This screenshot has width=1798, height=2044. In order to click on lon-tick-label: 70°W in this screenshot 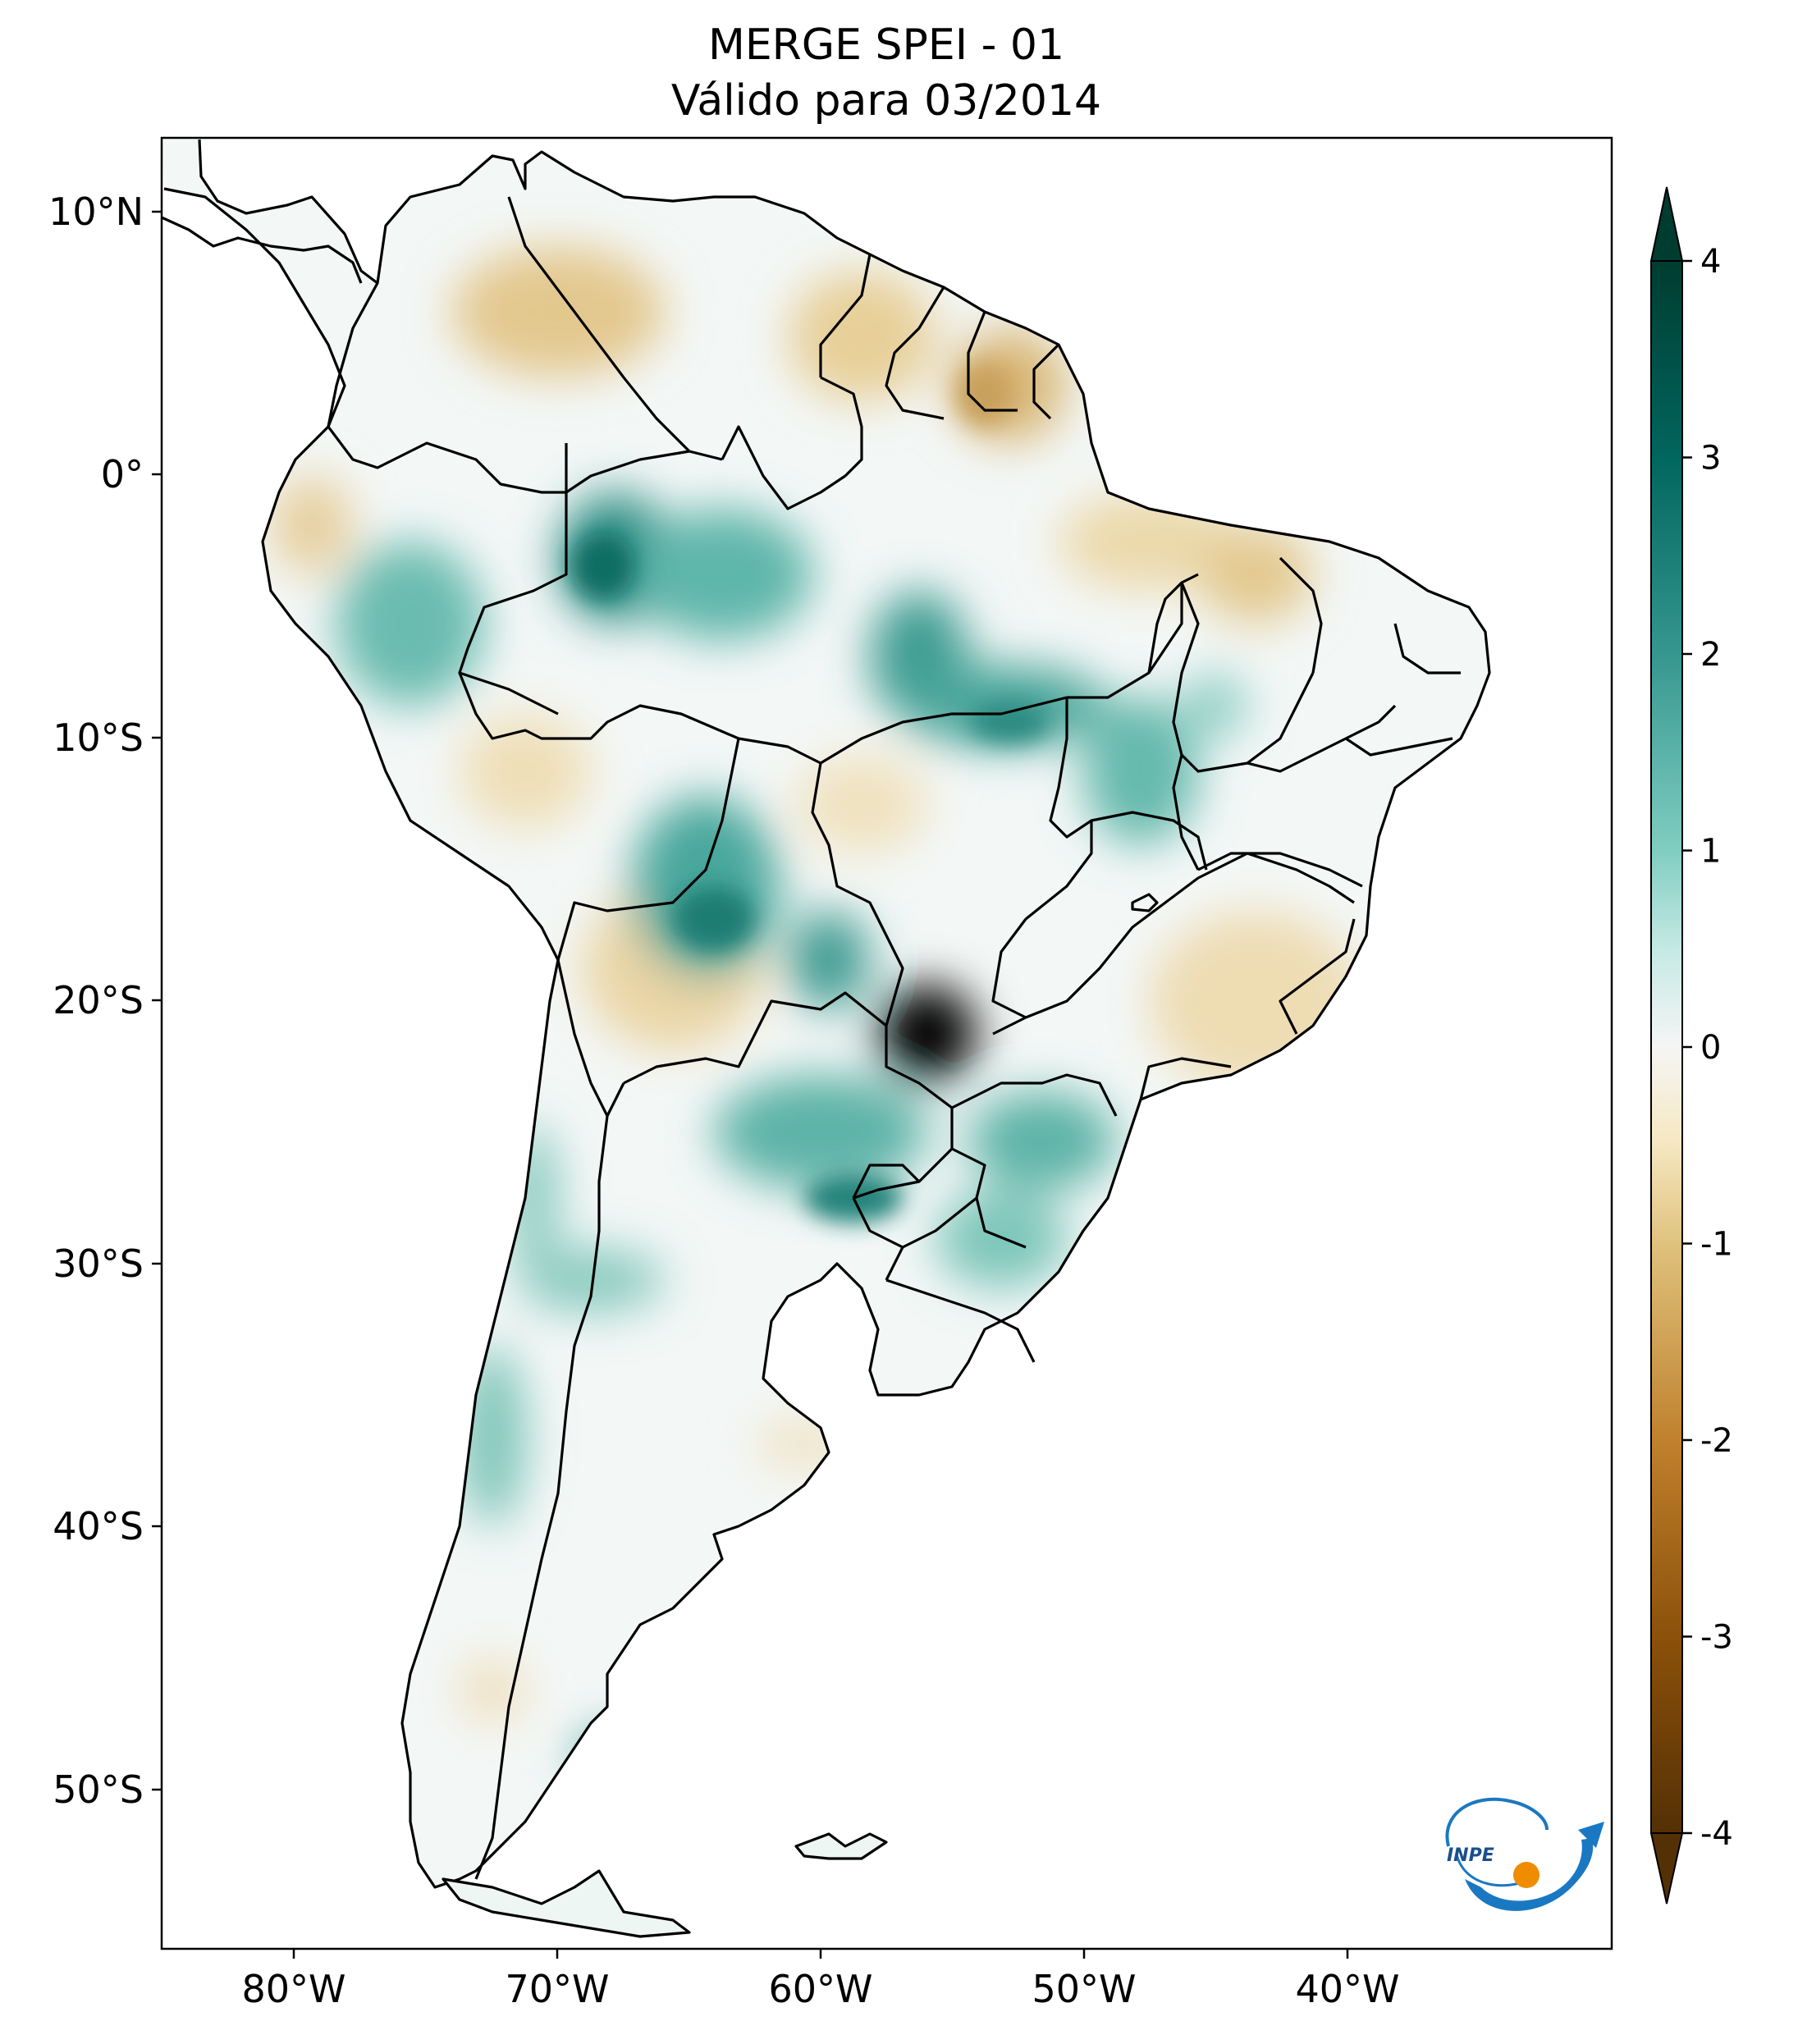, I will do `click(557, 1989)`.